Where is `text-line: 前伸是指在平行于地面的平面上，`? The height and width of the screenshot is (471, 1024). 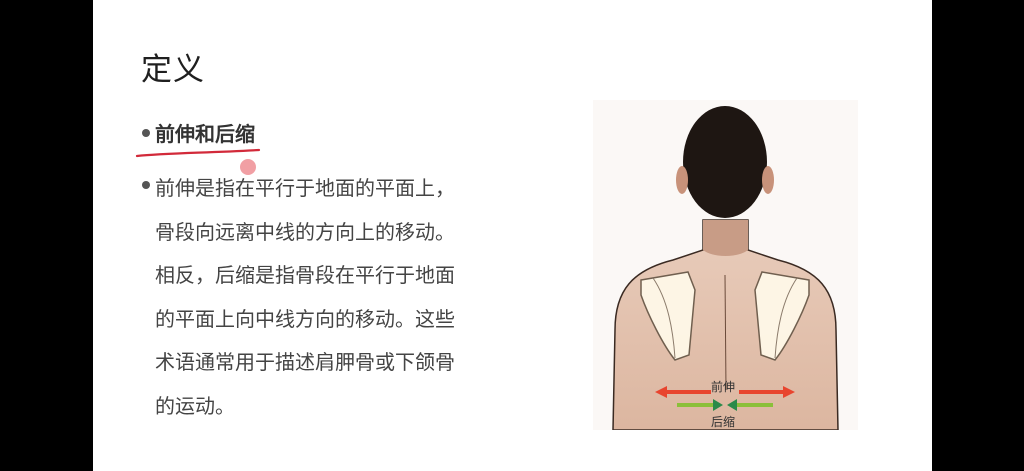 text-line: 前伸是指在平行于地面的平面上， is located at coordinates (305, 188).